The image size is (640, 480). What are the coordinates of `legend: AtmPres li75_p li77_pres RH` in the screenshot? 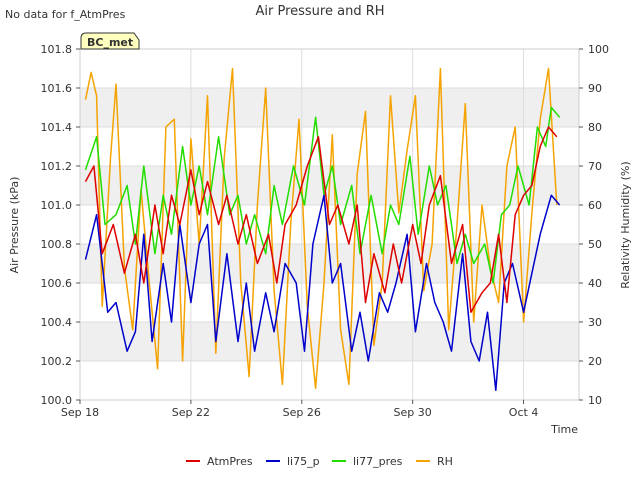 It's located at (319, 461).